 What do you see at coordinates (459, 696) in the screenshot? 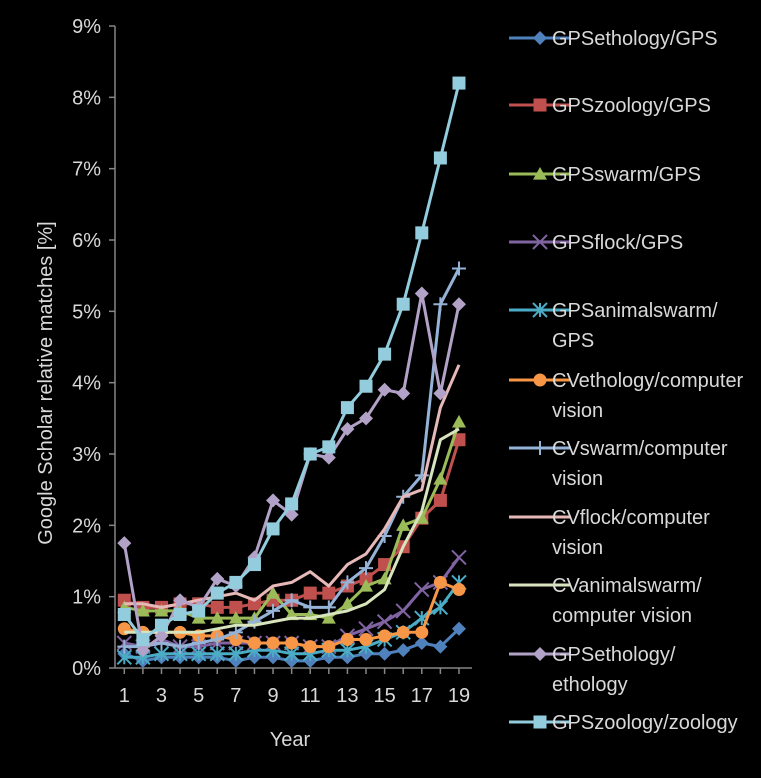
I see `x-tick-label: 19` at bounding box center [459, 696].